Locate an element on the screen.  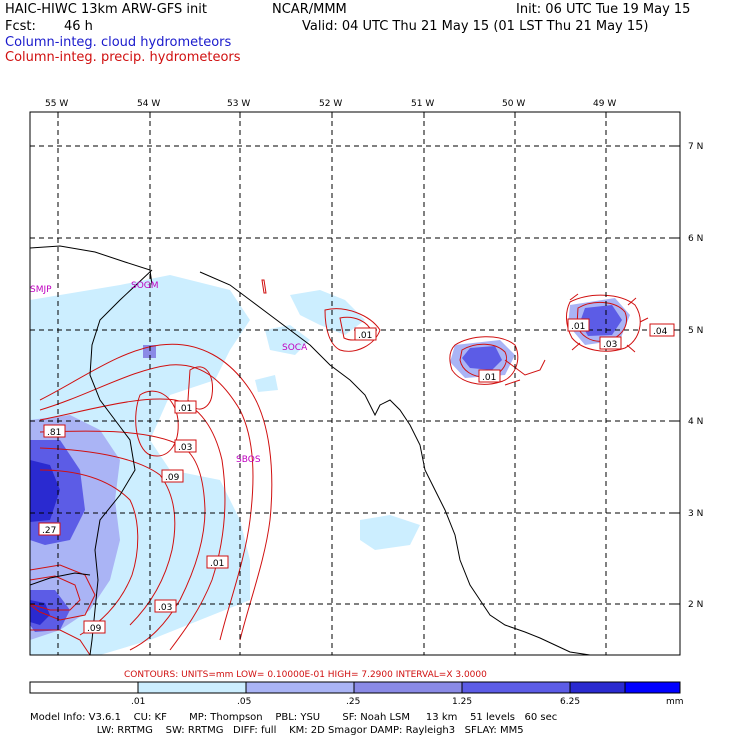
forecast-hour: 46 h is located at coordinates (78, 26).